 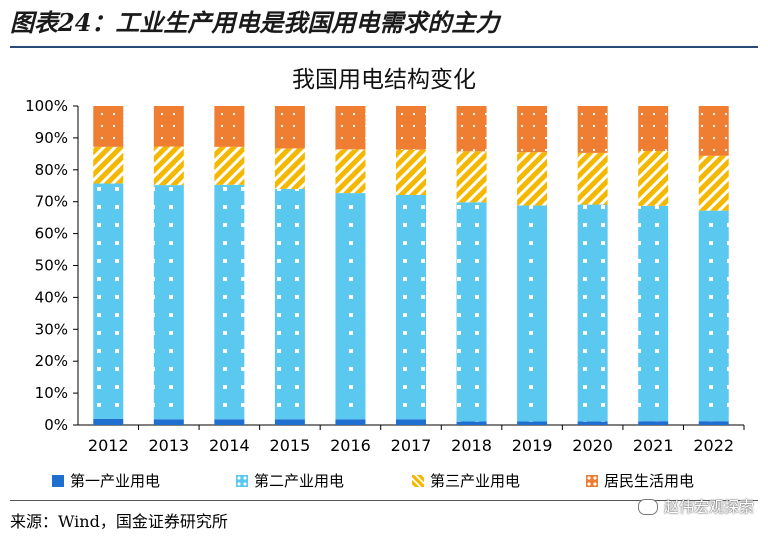 I want to click on y-tick-label: 10%, so click(x=51, y=393).